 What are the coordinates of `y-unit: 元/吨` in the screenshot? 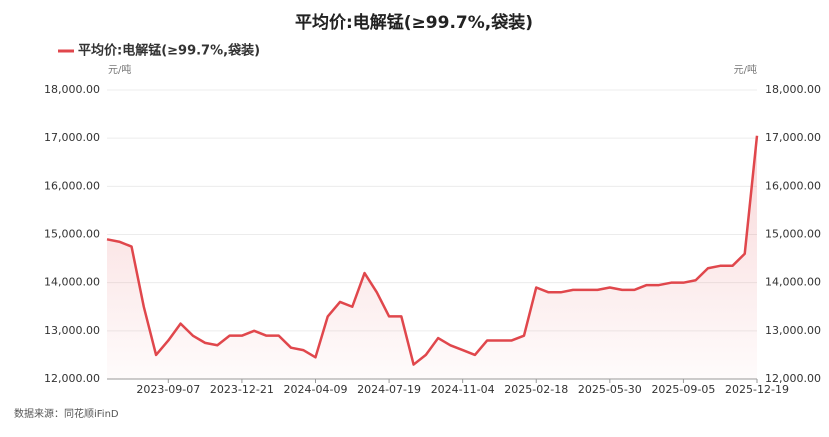 It's located at (119, 69).